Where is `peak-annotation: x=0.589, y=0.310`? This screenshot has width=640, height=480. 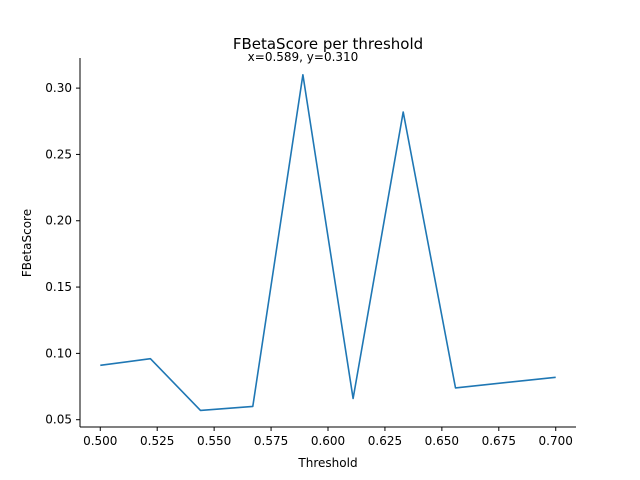
peak-annotation: x=0.589, y=0.310 is located at coordinates (303, 57).